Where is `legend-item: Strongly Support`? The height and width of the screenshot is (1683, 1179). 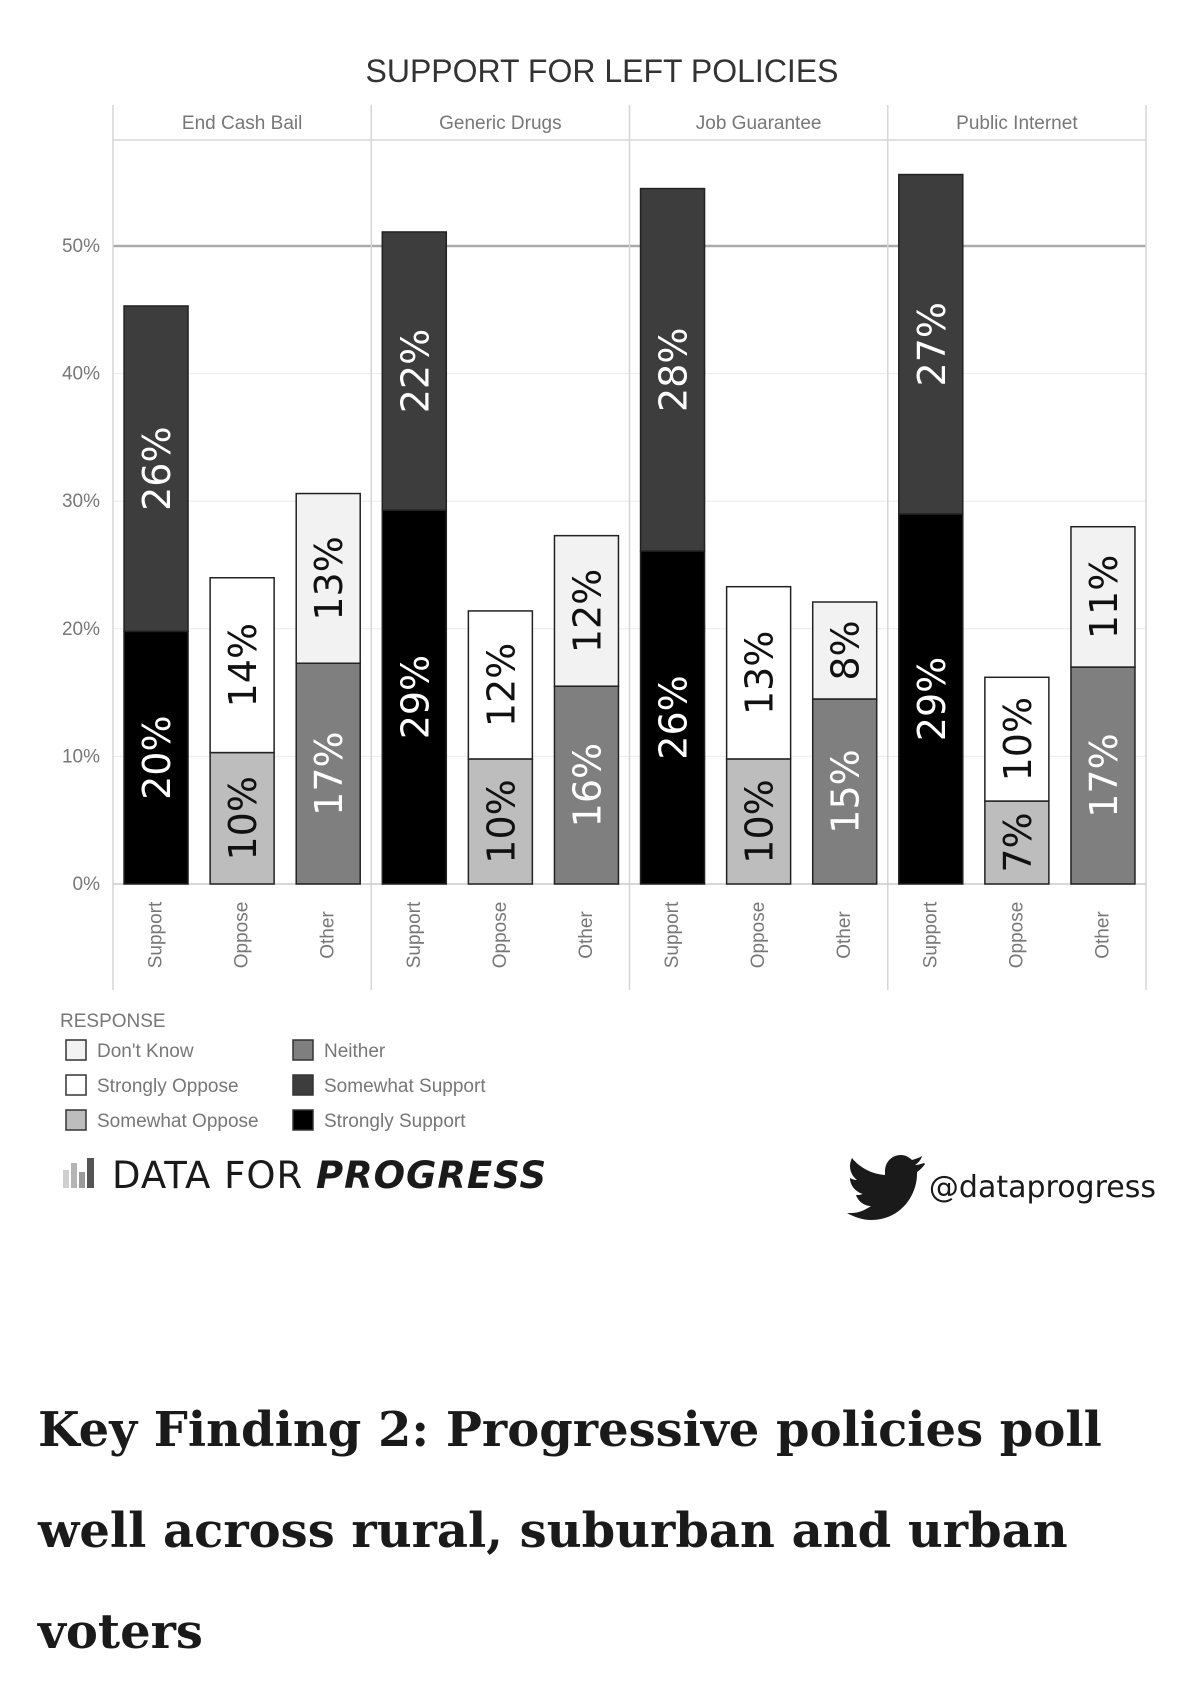 legend-item: Strongly Support is located at coordinates (379, 1120).